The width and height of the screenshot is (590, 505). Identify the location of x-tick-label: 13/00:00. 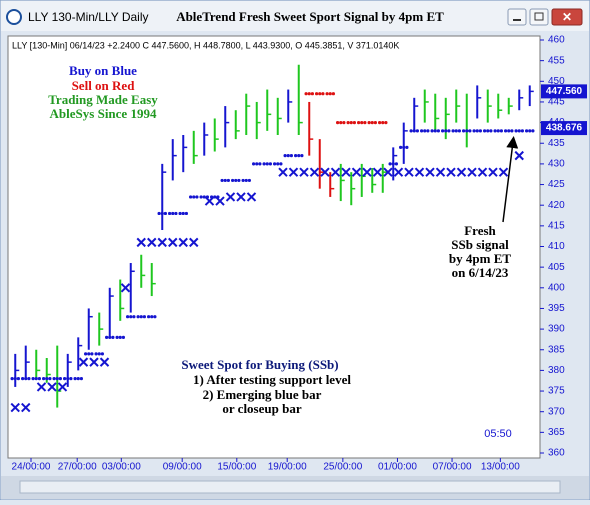
(500, 467).